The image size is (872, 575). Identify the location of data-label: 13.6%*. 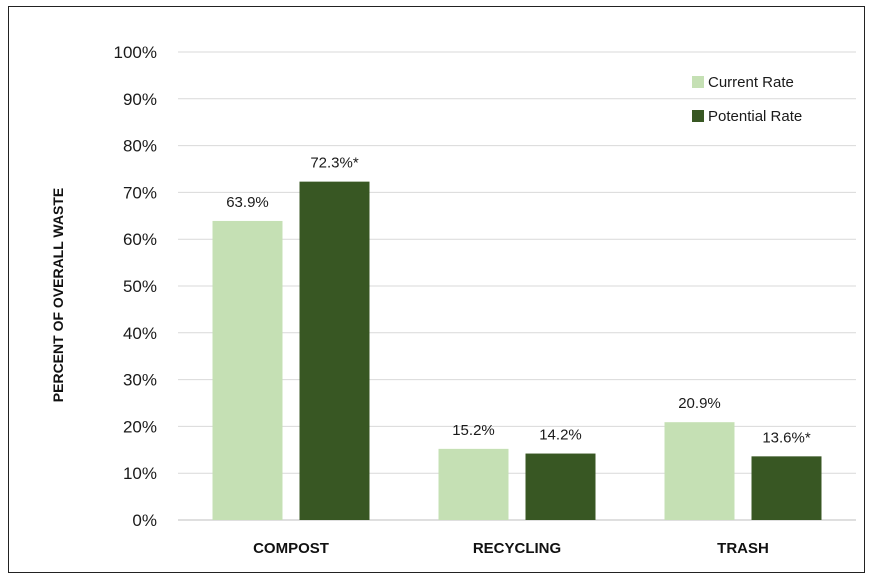
(786, 437).